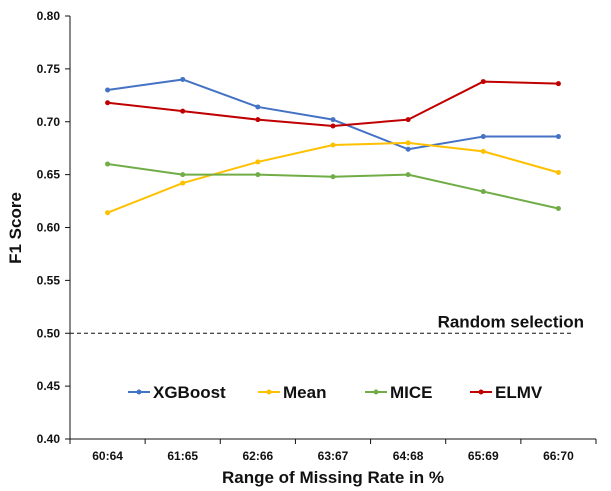  I want to click on y-tick-label: 0.50, so click(49, 333).